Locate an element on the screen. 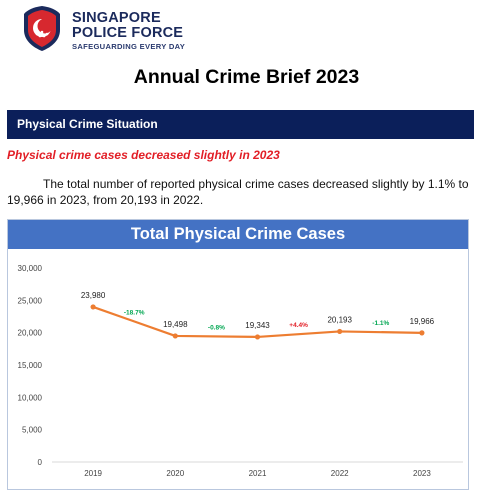  x-tick-label: 2023 is located at coordinates (422, 473).